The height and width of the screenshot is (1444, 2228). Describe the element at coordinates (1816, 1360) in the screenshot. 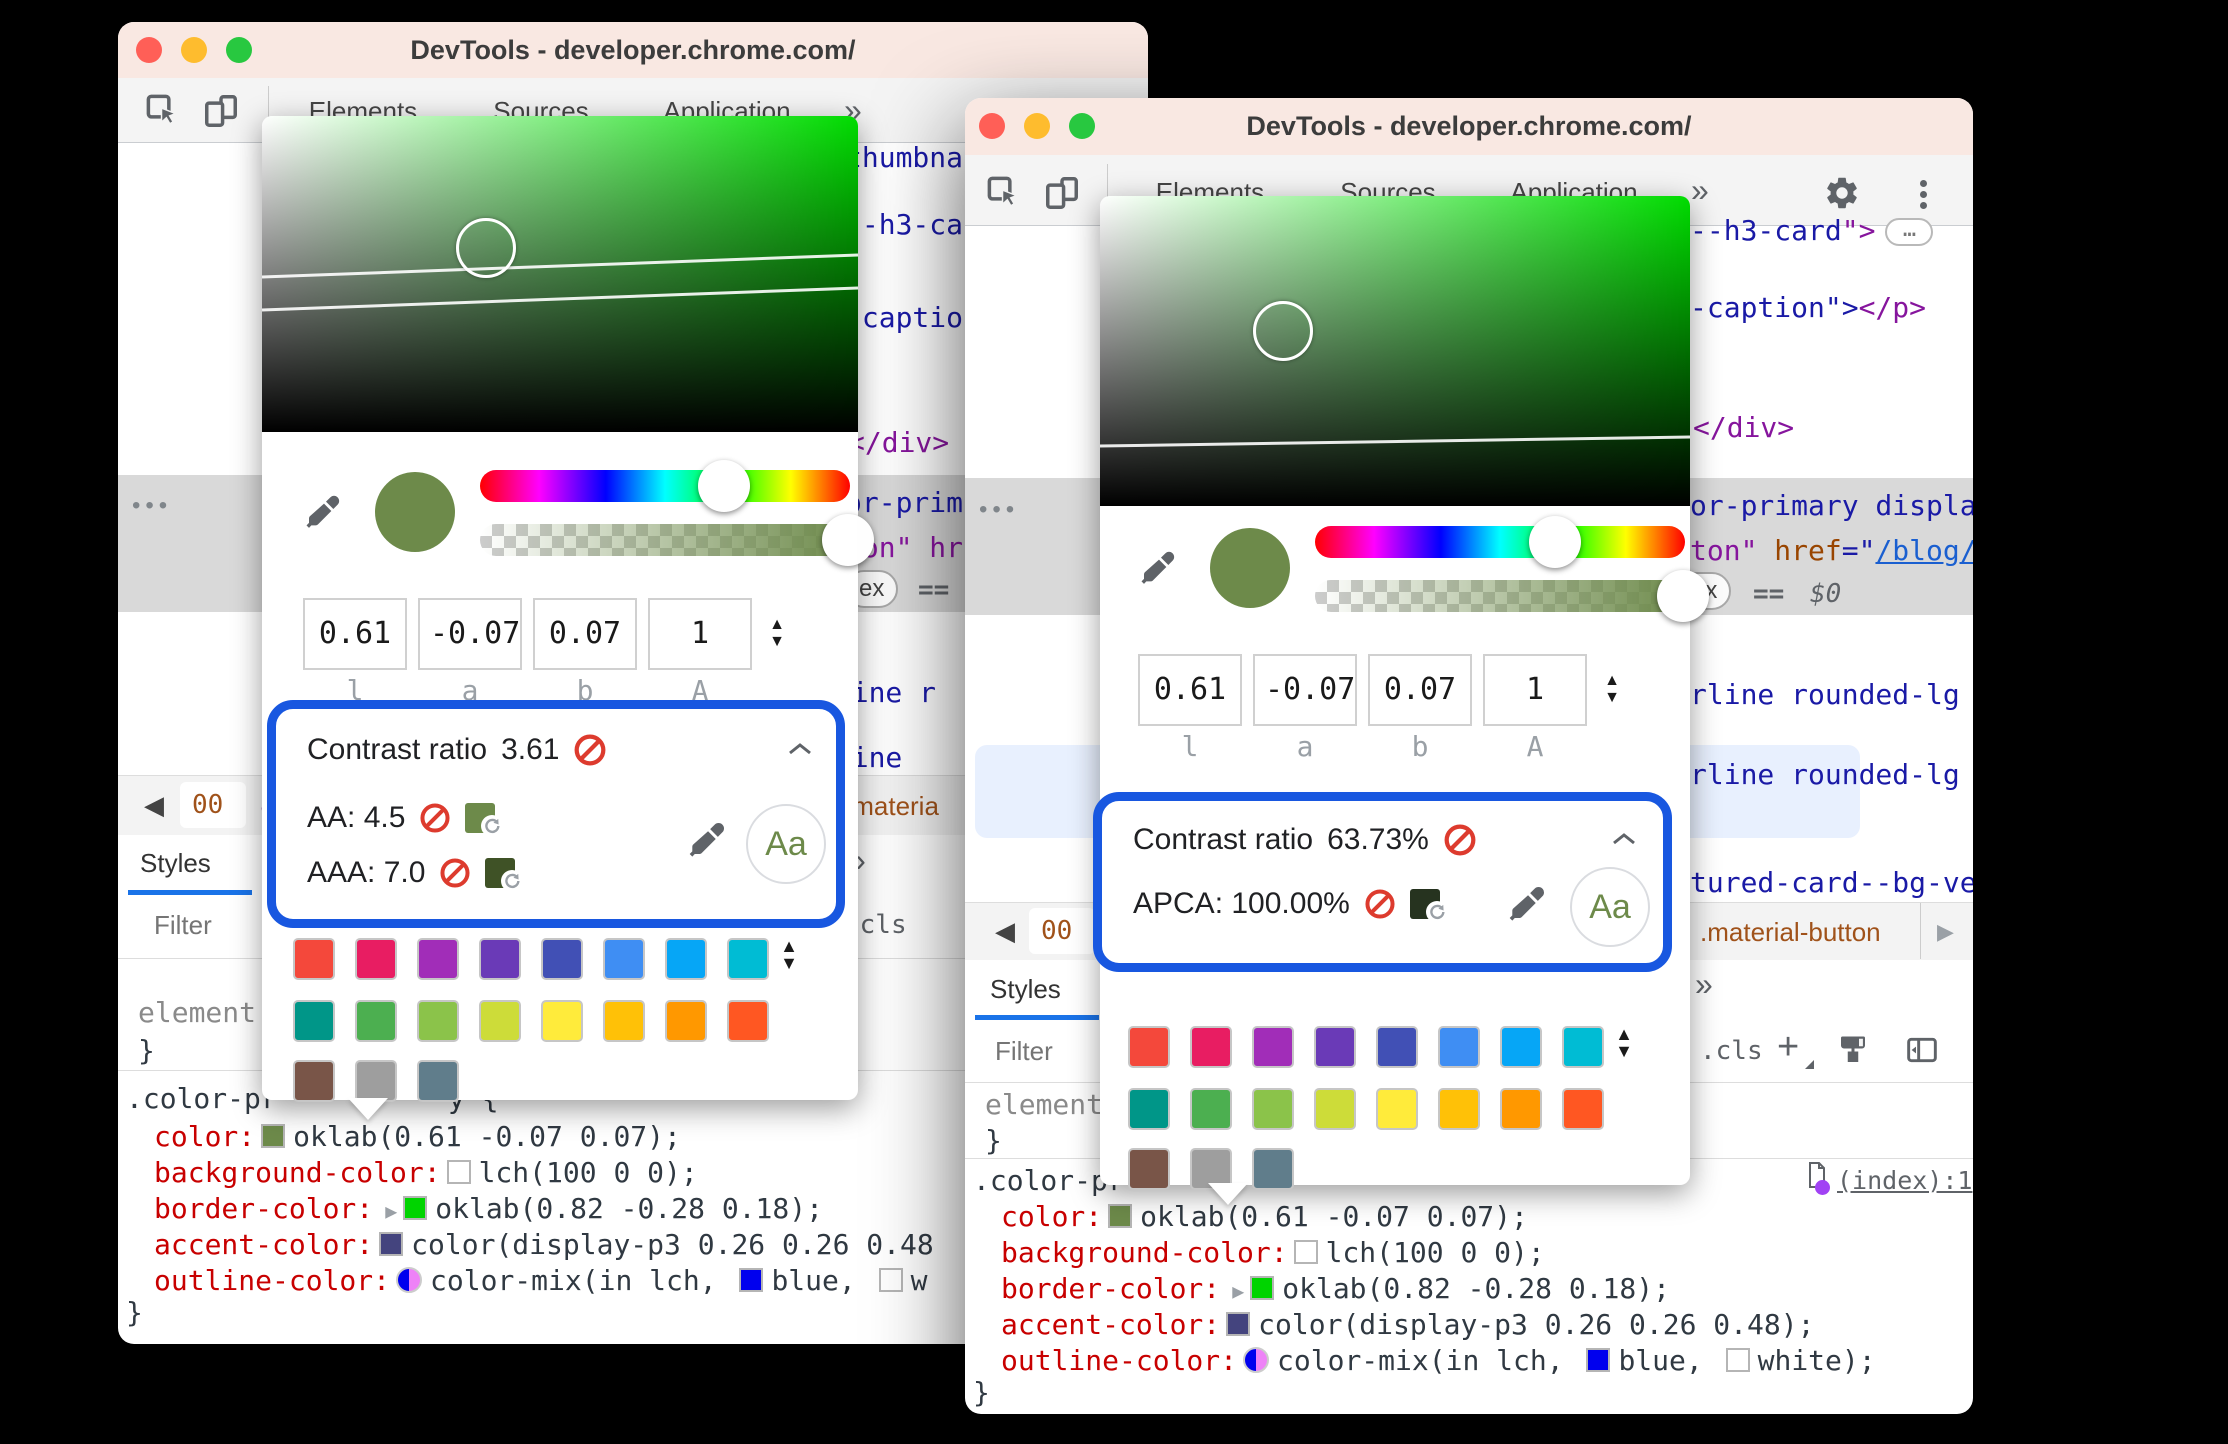

I see `css-value: white);` at that location.